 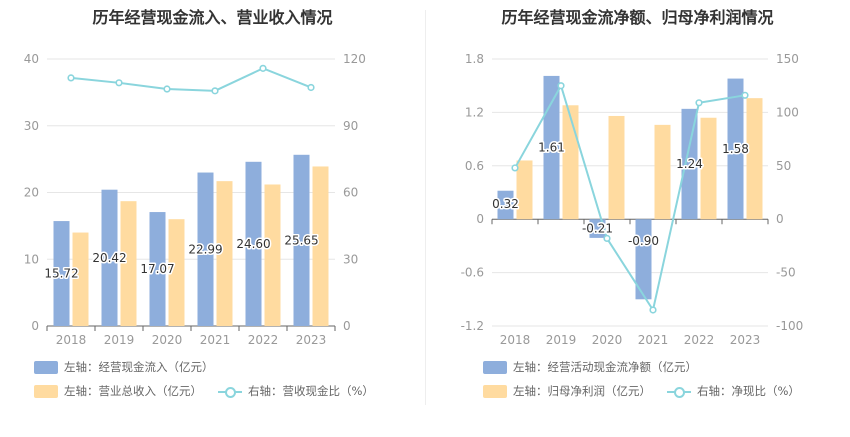 What do you see at coordinates (350, 193) in the screenshot?
I see `y-tick-right: 60` at bounding box center [350, 193].